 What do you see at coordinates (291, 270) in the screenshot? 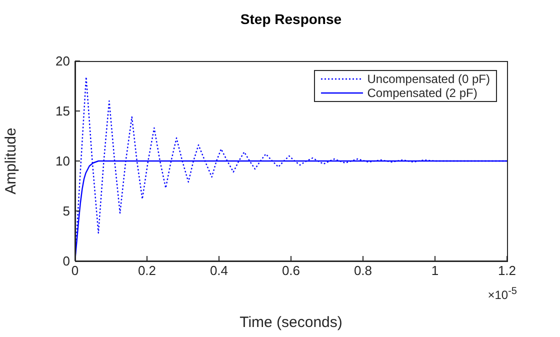
I see `x-tick-label: 0.6` at bounding box center [291, 270].